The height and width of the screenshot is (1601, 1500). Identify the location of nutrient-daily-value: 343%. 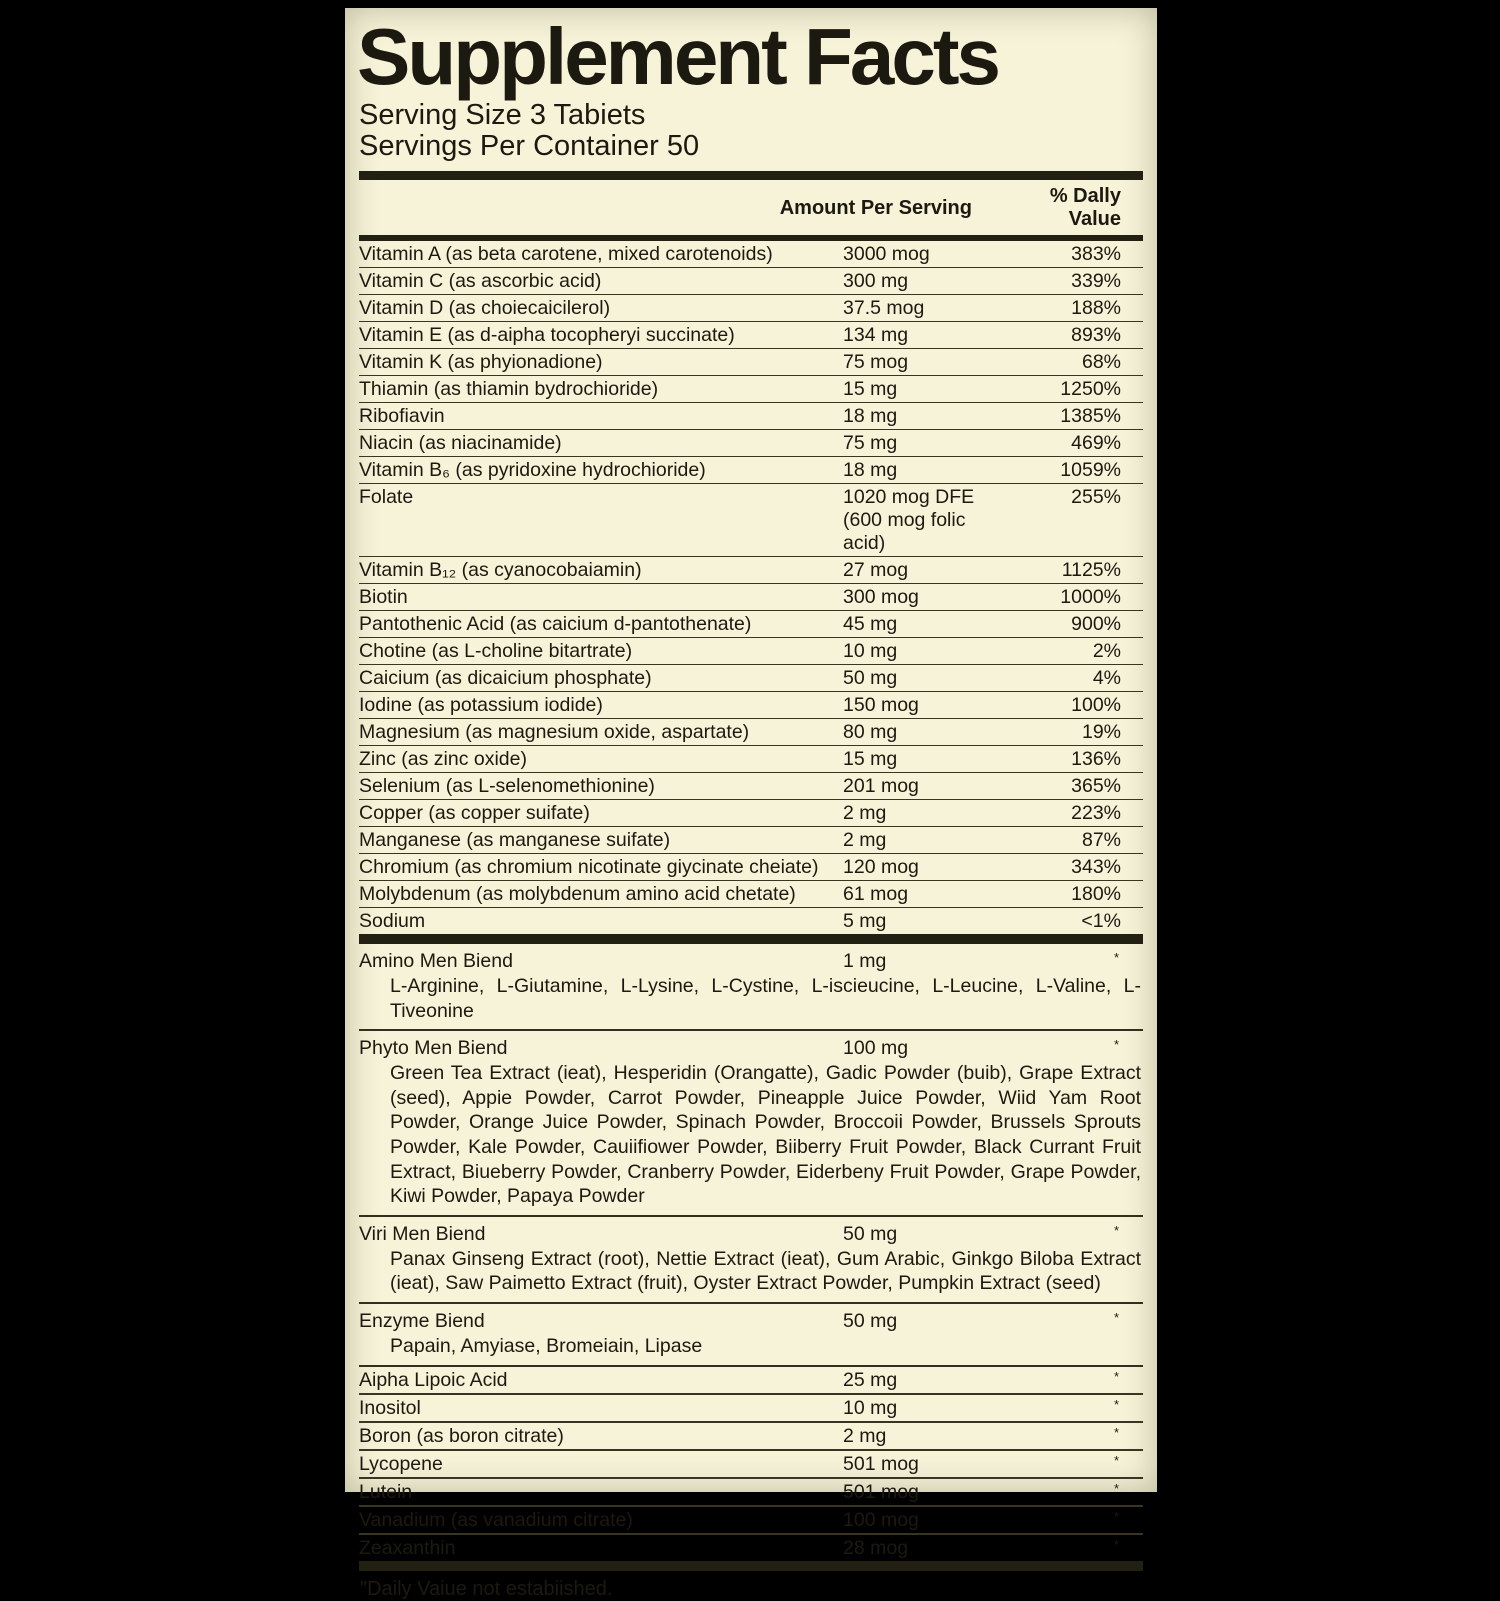
(1096, 867).